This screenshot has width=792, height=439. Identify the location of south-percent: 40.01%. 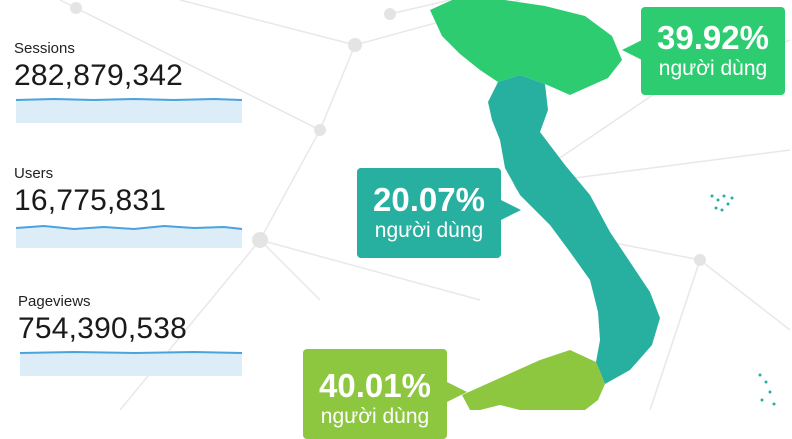
(375, 385).